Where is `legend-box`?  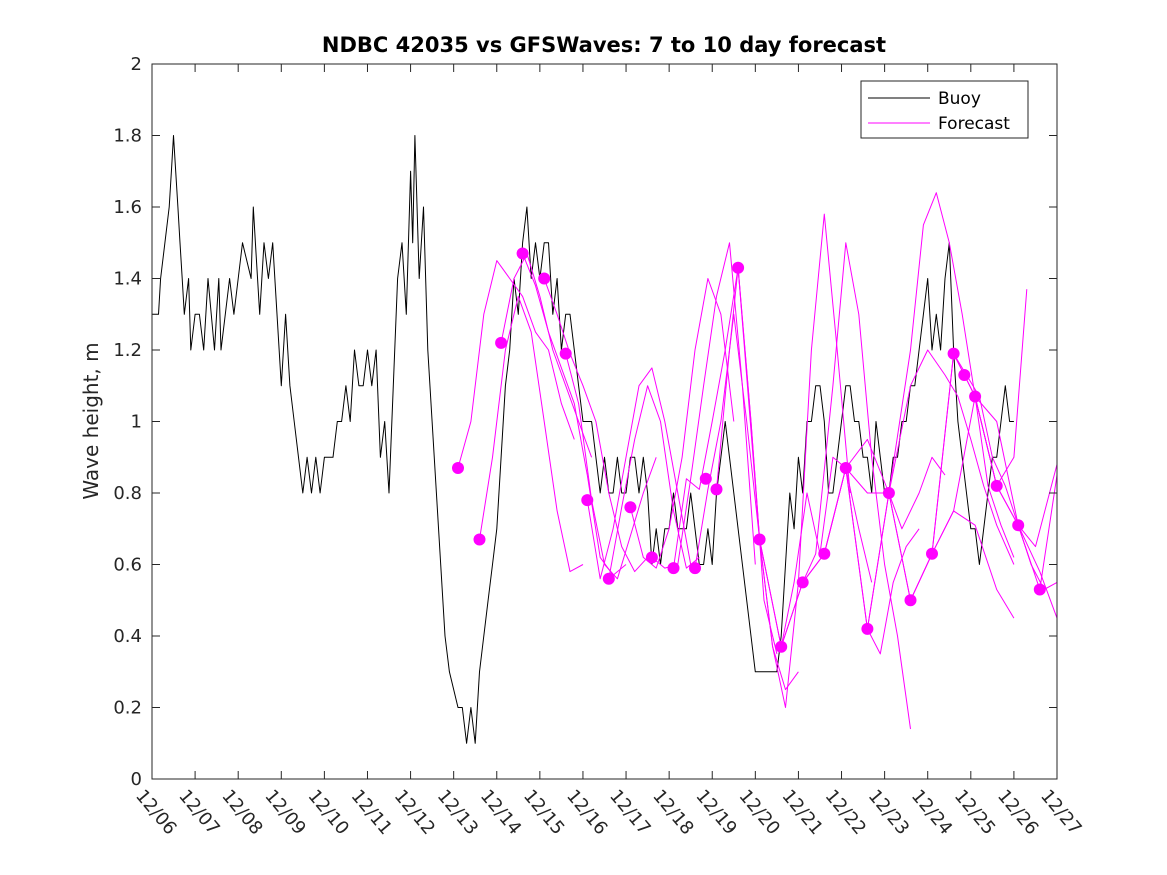 legend-box is located at coordinates (944, 109).